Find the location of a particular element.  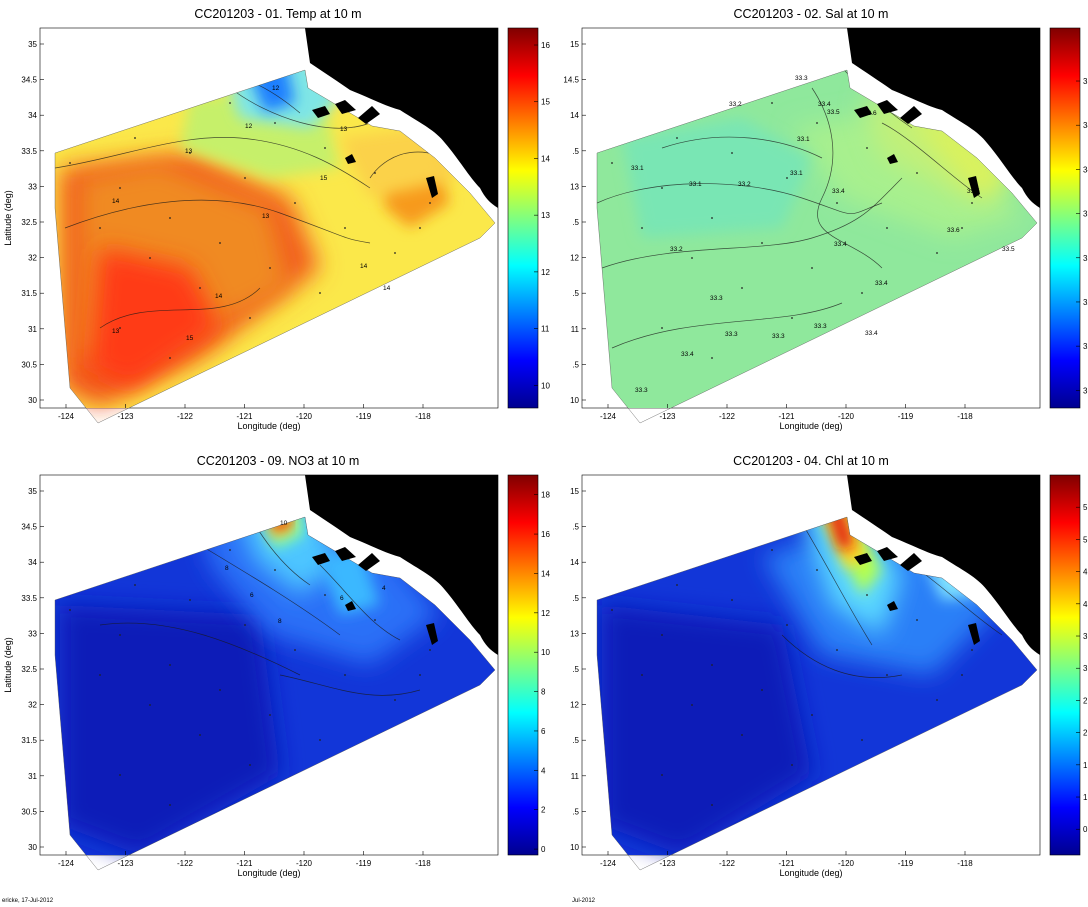

colorbar-tick-label: 34 is located at coordinates (1085, 169).